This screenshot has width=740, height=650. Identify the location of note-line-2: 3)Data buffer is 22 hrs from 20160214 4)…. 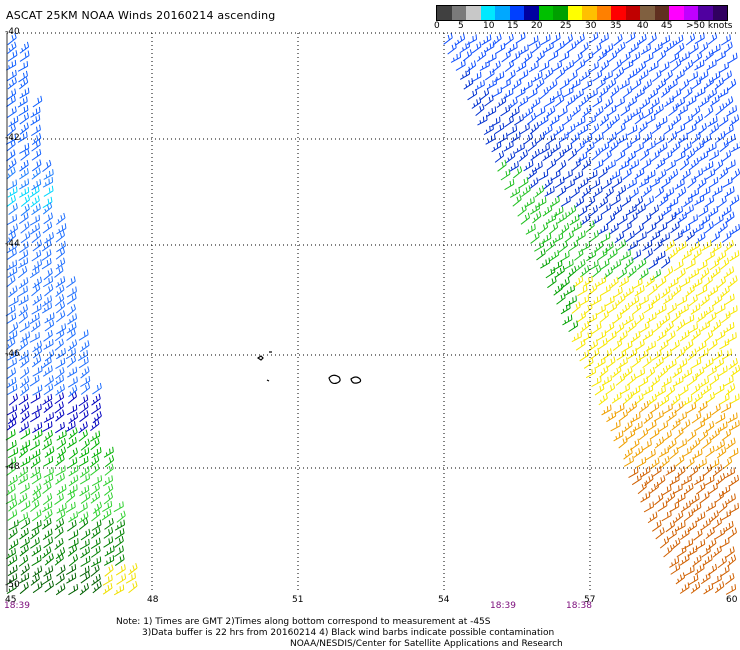
(348, 633).